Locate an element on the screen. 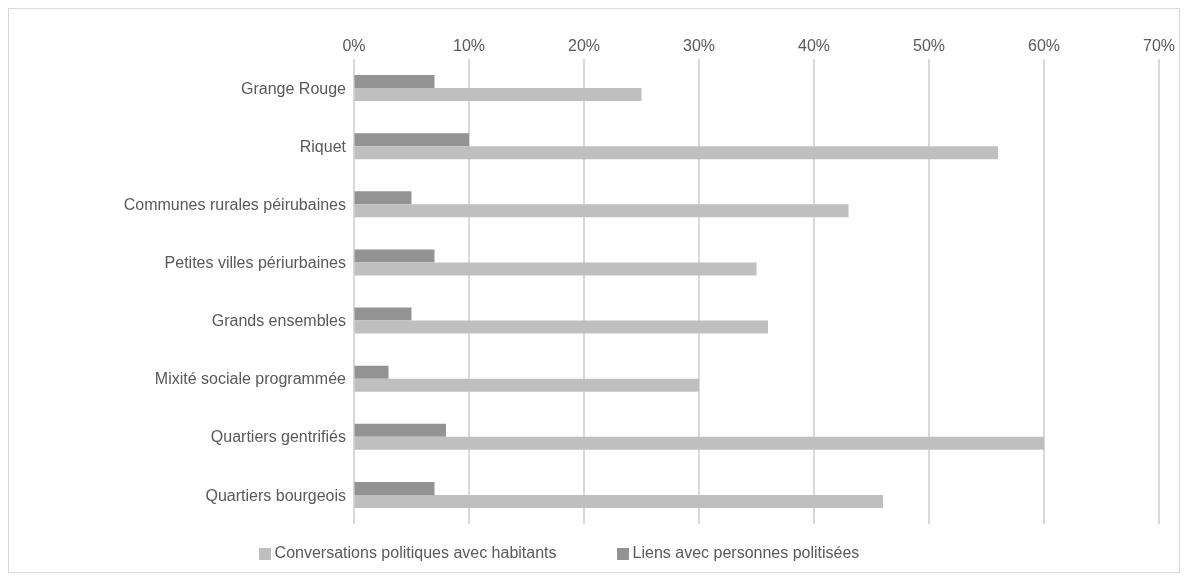 The image size is (1189, 581). y-tick-label: Quartiers bourgeois is located at coordinates (275, 495).